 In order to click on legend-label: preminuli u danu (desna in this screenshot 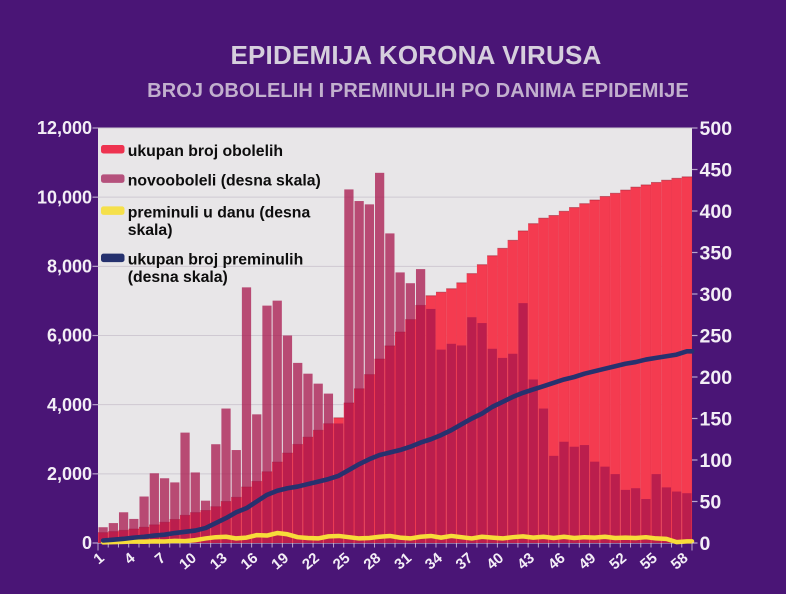, I will do `click(219, 212)`.